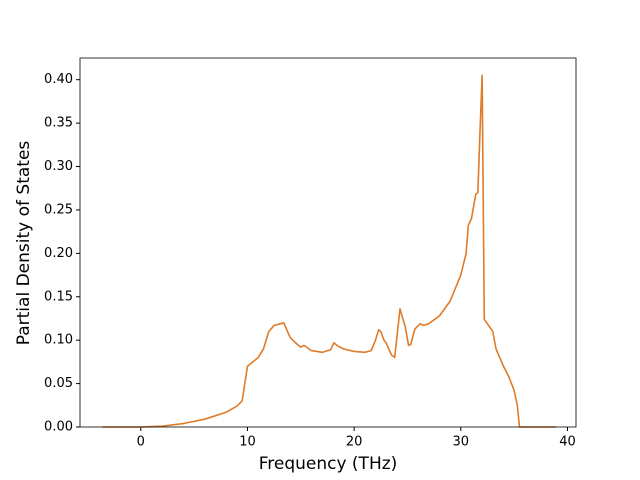  Describe the element at coordinates (58, 340) in the screenshot. I see `y-tick-label: 0.10` at that location.